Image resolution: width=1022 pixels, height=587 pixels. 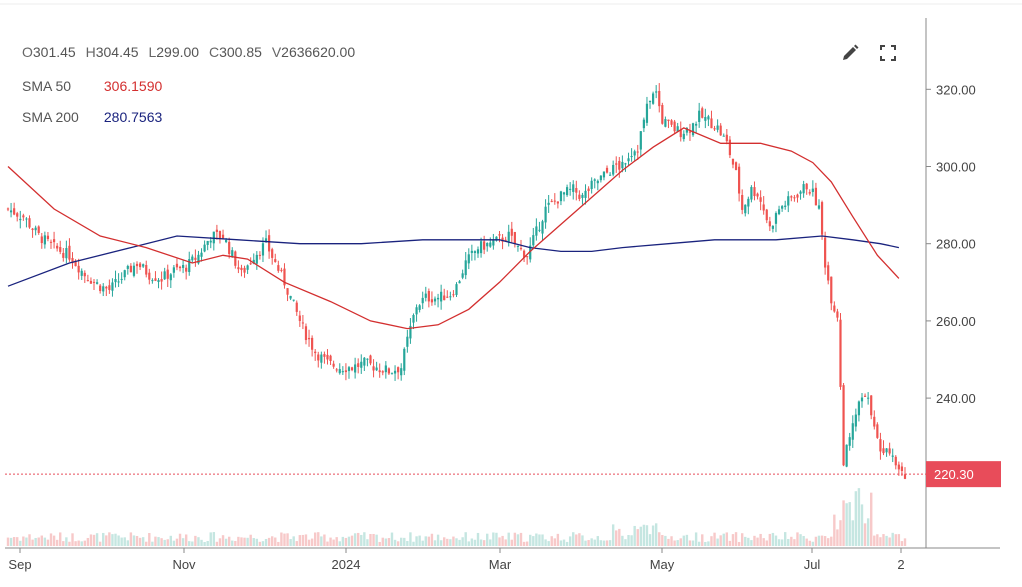 I want to click on x-tick-label: May, so click(x=662, y=564).